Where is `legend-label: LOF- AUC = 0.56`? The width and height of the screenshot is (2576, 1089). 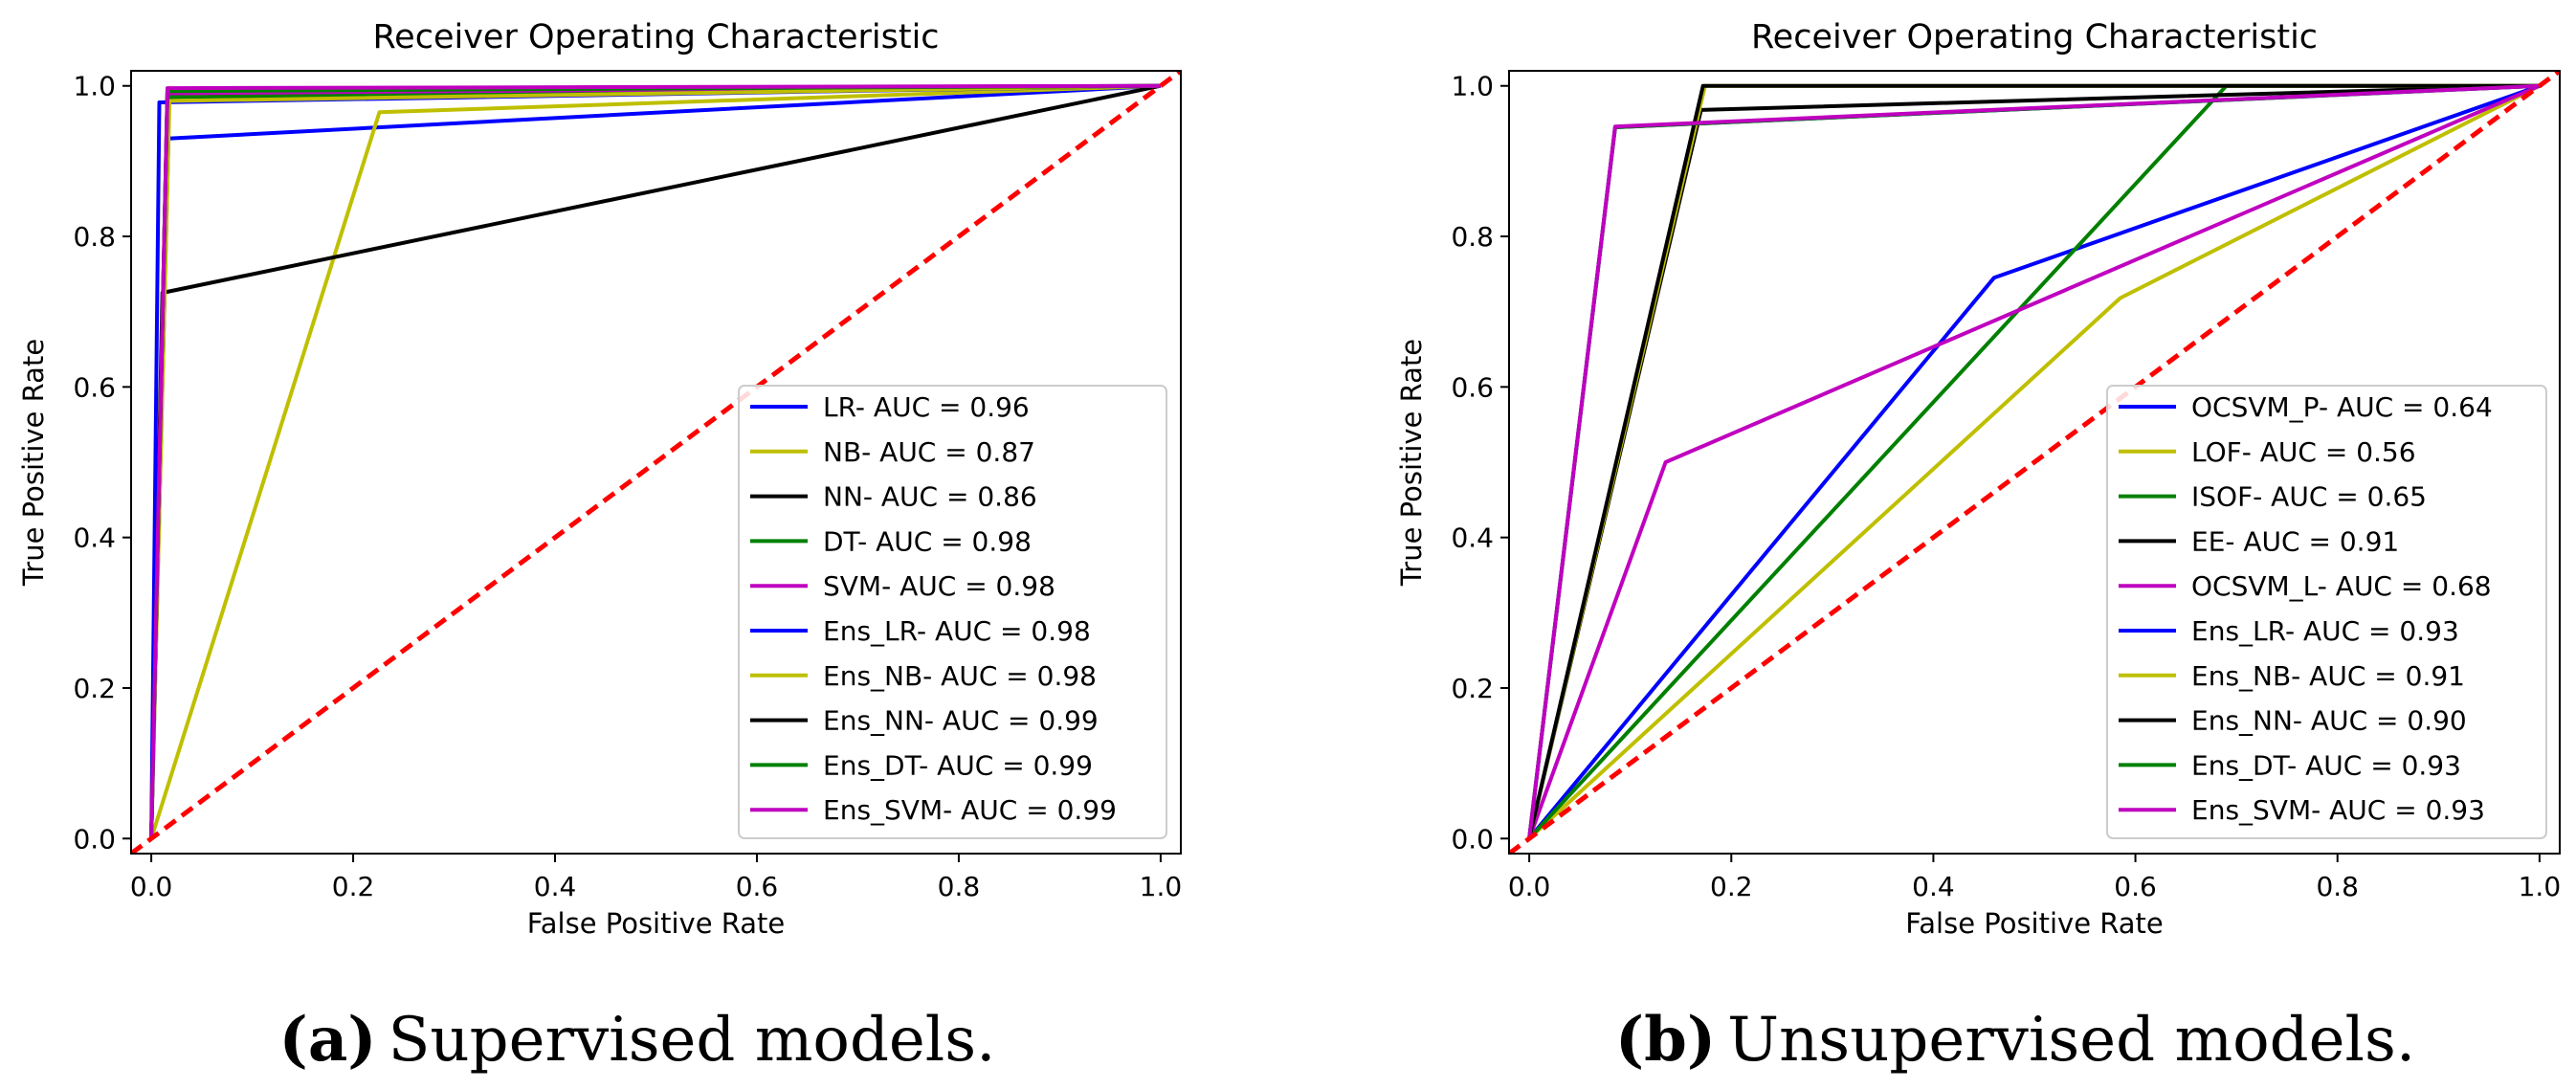 legend-label: LOF- AUC = 0.56 is located at coordinates (2303, 452).